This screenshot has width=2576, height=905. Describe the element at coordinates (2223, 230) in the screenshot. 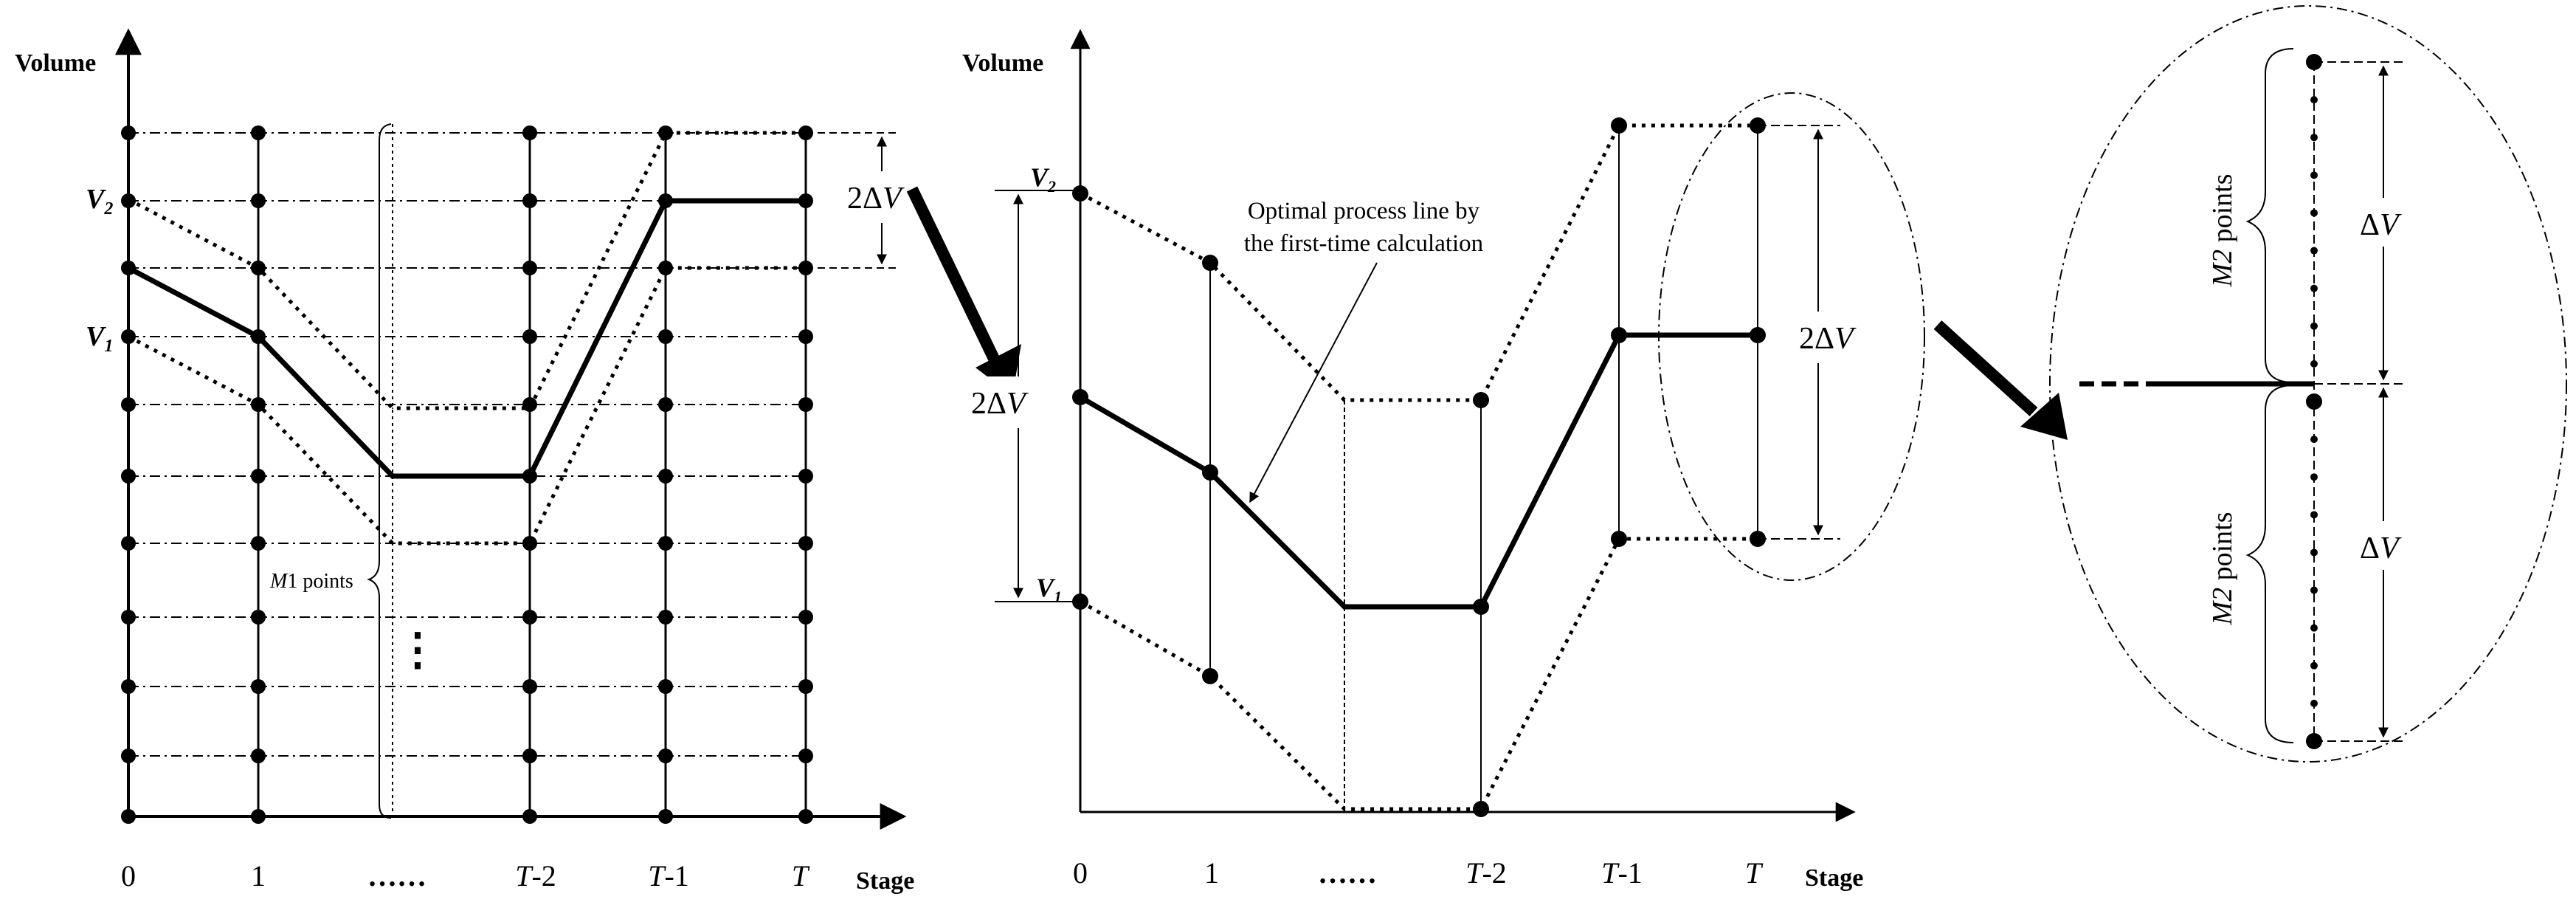

I see `right-upper-points-label: M2 points` at that location.